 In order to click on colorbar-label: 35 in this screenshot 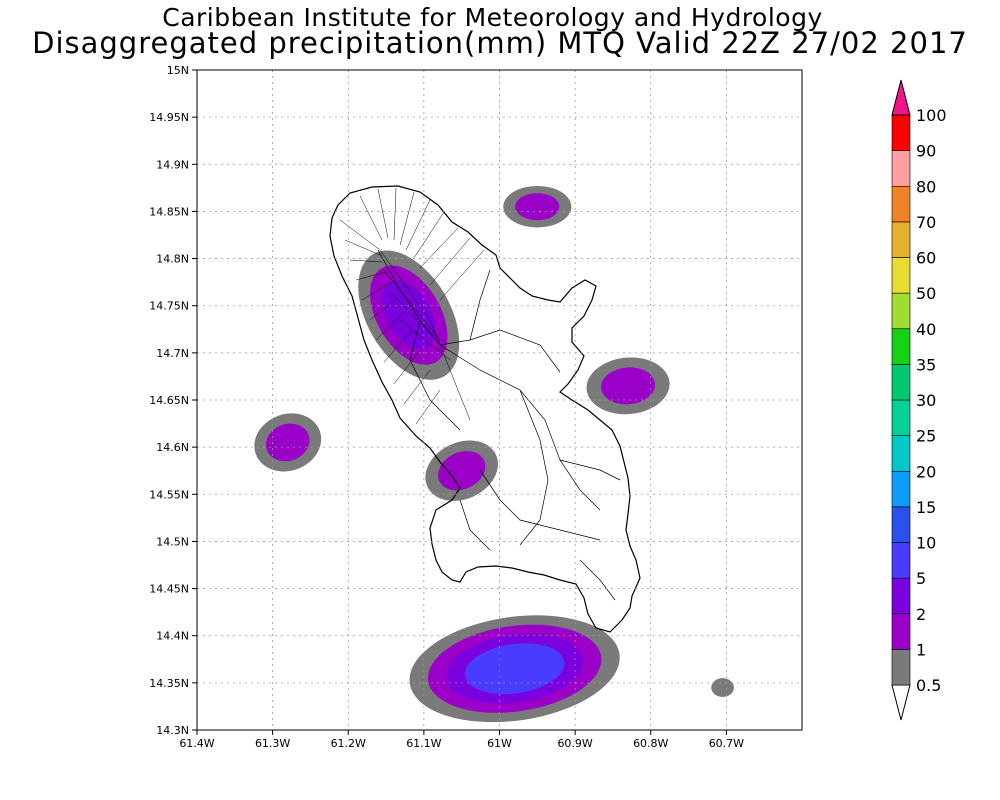, I will do `click(926, 364)`.